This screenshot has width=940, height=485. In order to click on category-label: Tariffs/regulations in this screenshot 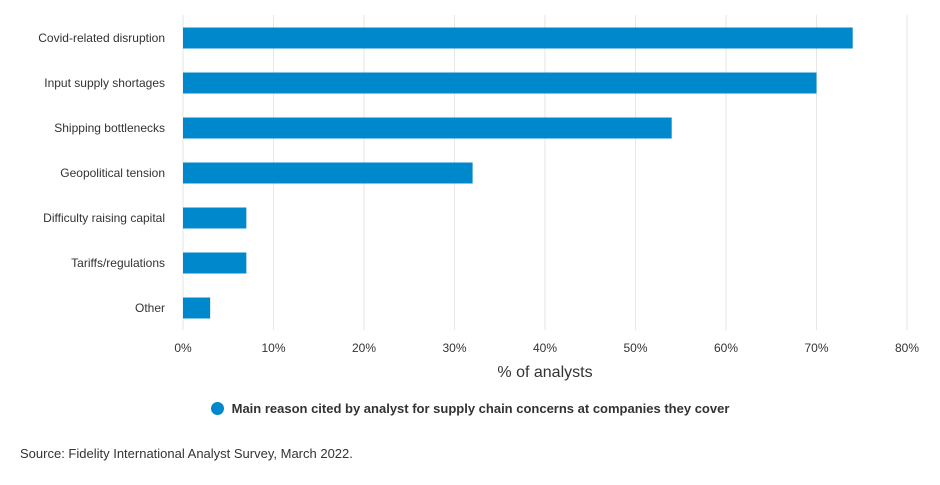, I will do `click(118, 263)`.